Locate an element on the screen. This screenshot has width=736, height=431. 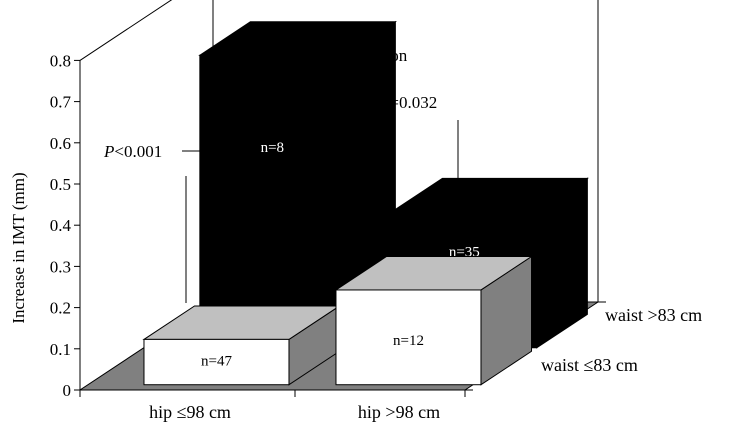
p-value-text: <0.001 is located at coordinates (138, 151).